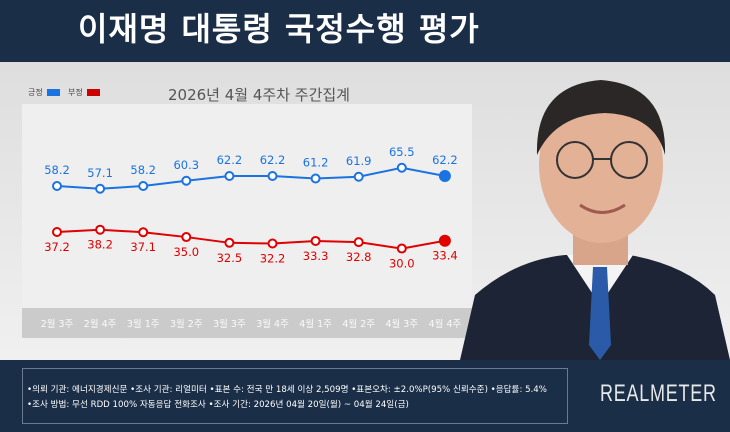  What do you see at coordinates (230, 258) in the screenshot?
I see `data-label: 32.5` at bounding box center [230, 258].